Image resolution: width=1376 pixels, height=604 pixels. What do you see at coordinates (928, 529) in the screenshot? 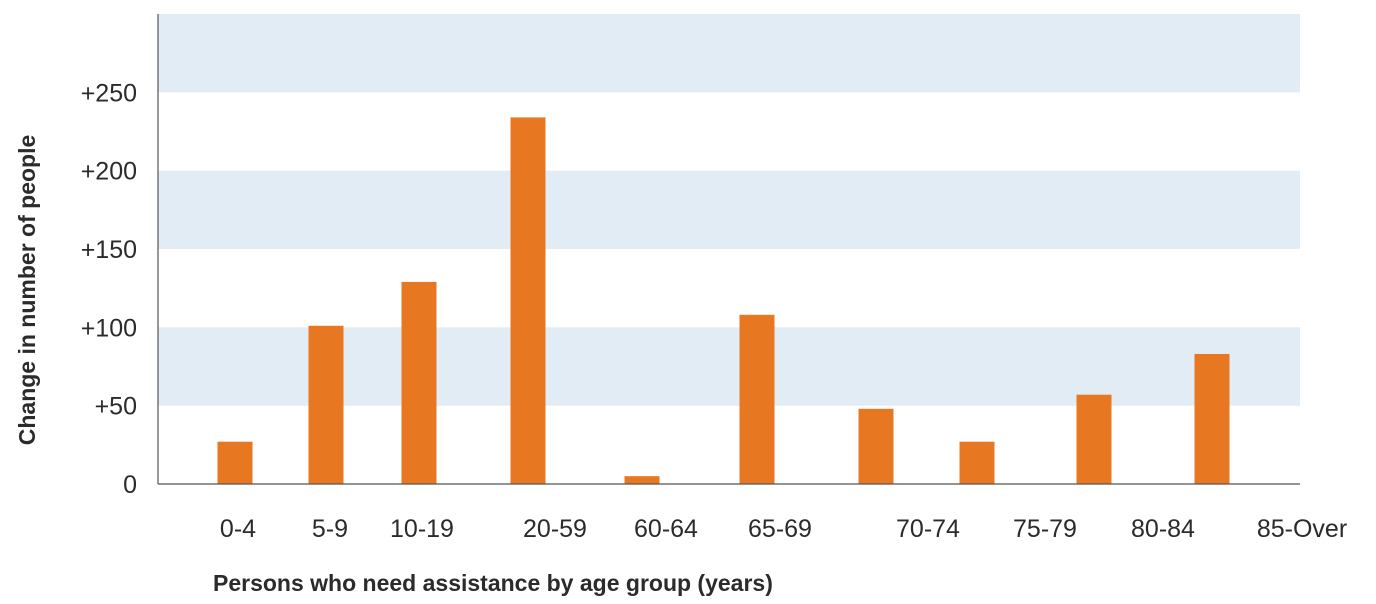
I see `x-tick-label: 70-74` at bounding box center [928, 529].